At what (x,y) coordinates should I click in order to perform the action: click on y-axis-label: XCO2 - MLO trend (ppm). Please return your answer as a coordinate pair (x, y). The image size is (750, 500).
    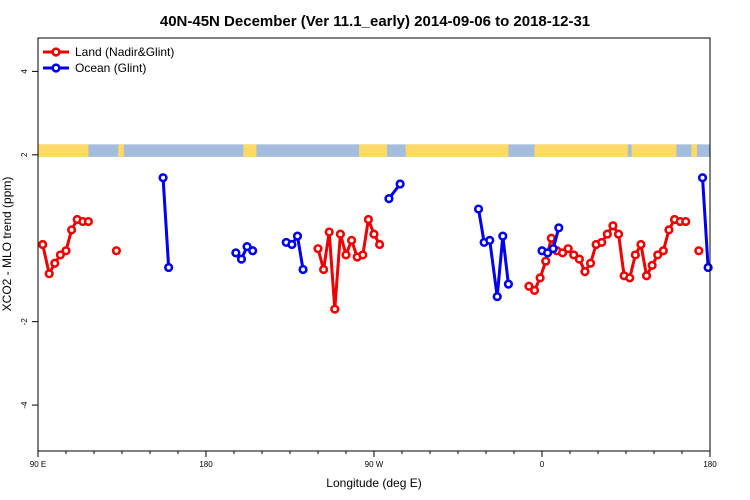
    Looking at the image, I should click on (7, 244).